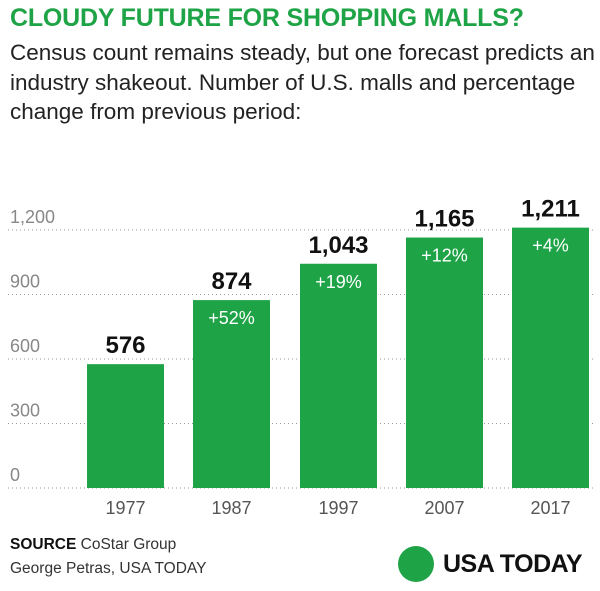 This screenshot has width=600, height=591. Describe the element at coordinates (231, 318) in the screenshot. I see `bar-change-label: +52%` at that location.